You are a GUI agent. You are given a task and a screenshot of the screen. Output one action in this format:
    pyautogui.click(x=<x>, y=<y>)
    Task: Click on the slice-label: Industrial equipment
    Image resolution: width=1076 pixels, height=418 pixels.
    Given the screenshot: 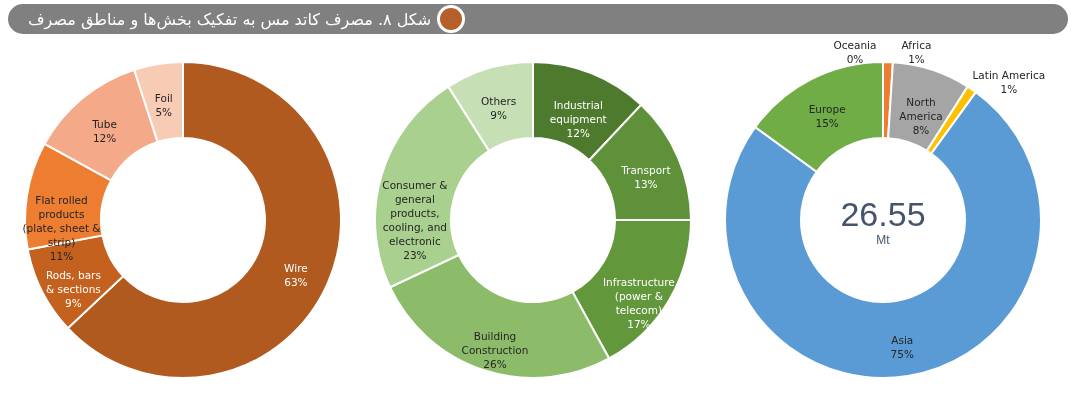 What is the action you would take?
    pyautogui.click(x=578, y=111)
    